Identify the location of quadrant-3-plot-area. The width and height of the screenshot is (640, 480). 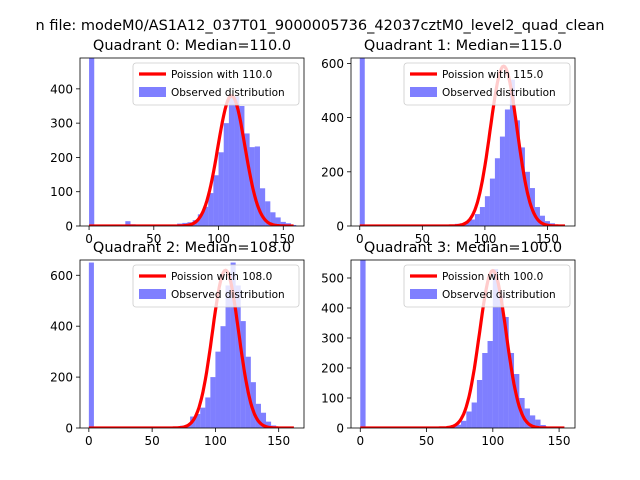
(462, 344).